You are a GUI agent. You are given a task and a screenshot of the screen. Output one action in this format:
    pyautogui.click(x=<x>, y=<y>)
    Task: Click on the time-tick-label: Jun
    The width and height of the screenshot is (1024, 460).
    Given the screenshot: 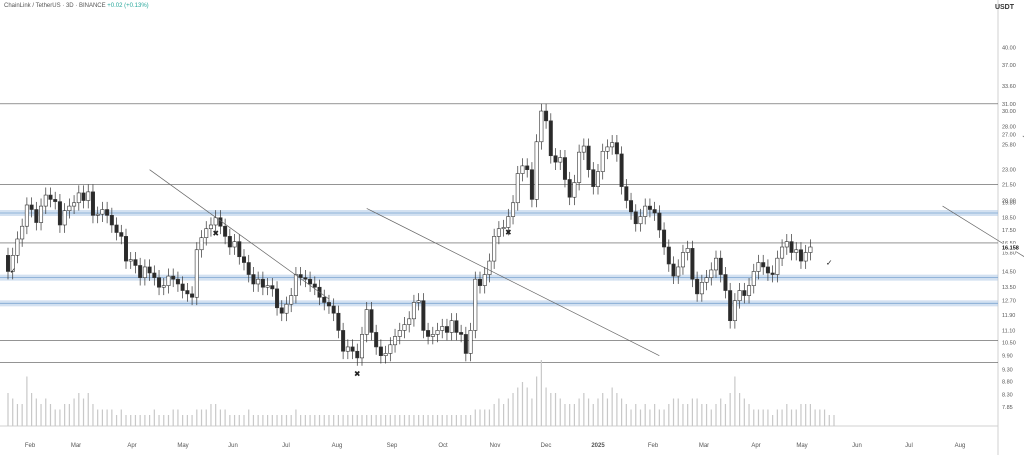 What is the action you would take?
    pyautogui.click(x=857, y=446)
    